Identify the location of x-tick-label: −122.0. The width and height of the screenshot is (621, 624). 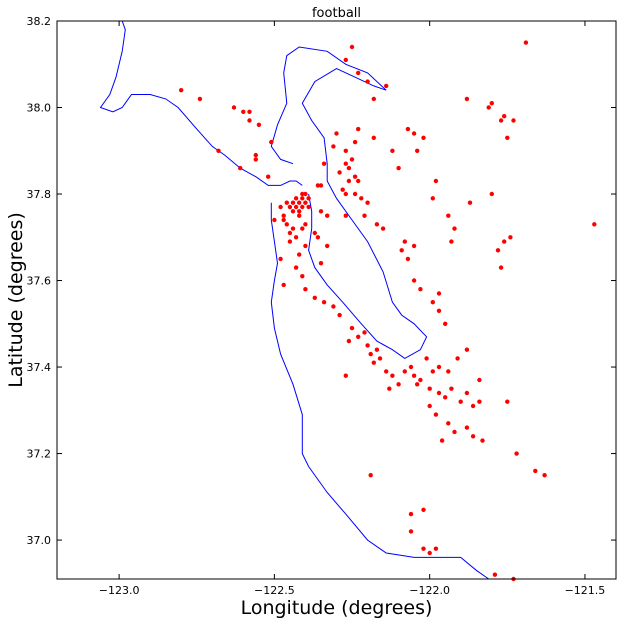
(429, 590).